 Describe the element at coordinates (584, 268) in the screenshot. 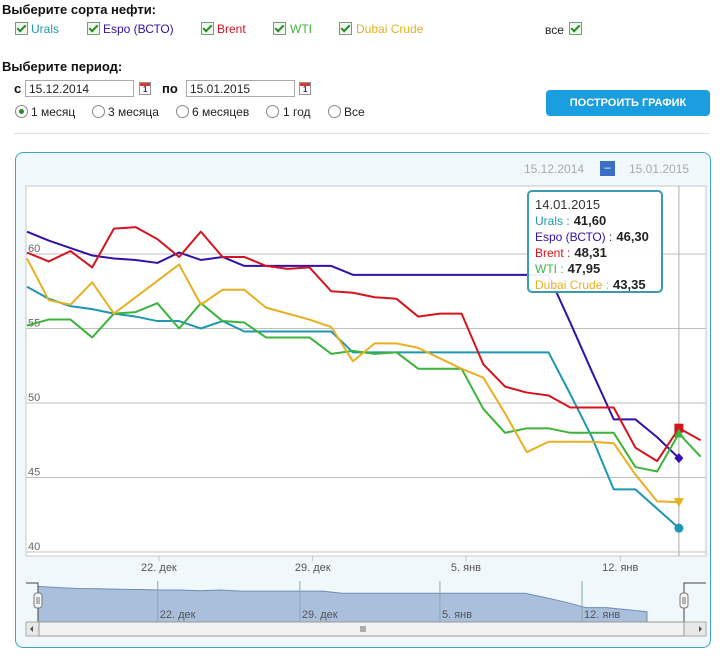

I see `tooltip-value: 47,95` at that location.